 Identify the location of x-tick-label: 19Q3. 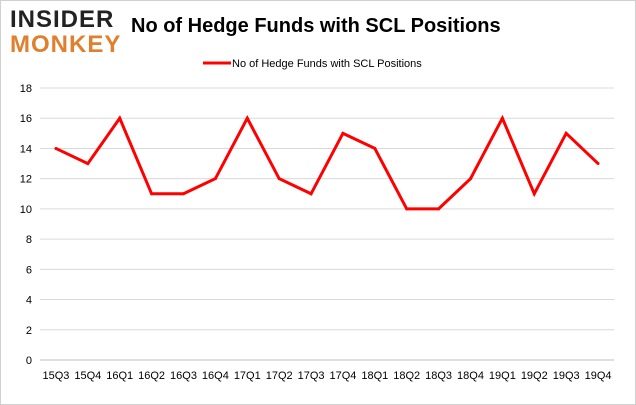
(566, 376).